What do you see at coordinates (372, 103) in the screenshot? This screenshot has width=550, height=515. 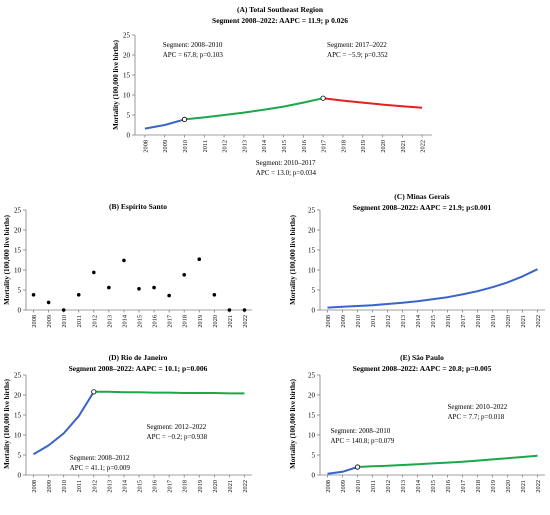 I see `red-trend-line` at bounding box center [372, 103].